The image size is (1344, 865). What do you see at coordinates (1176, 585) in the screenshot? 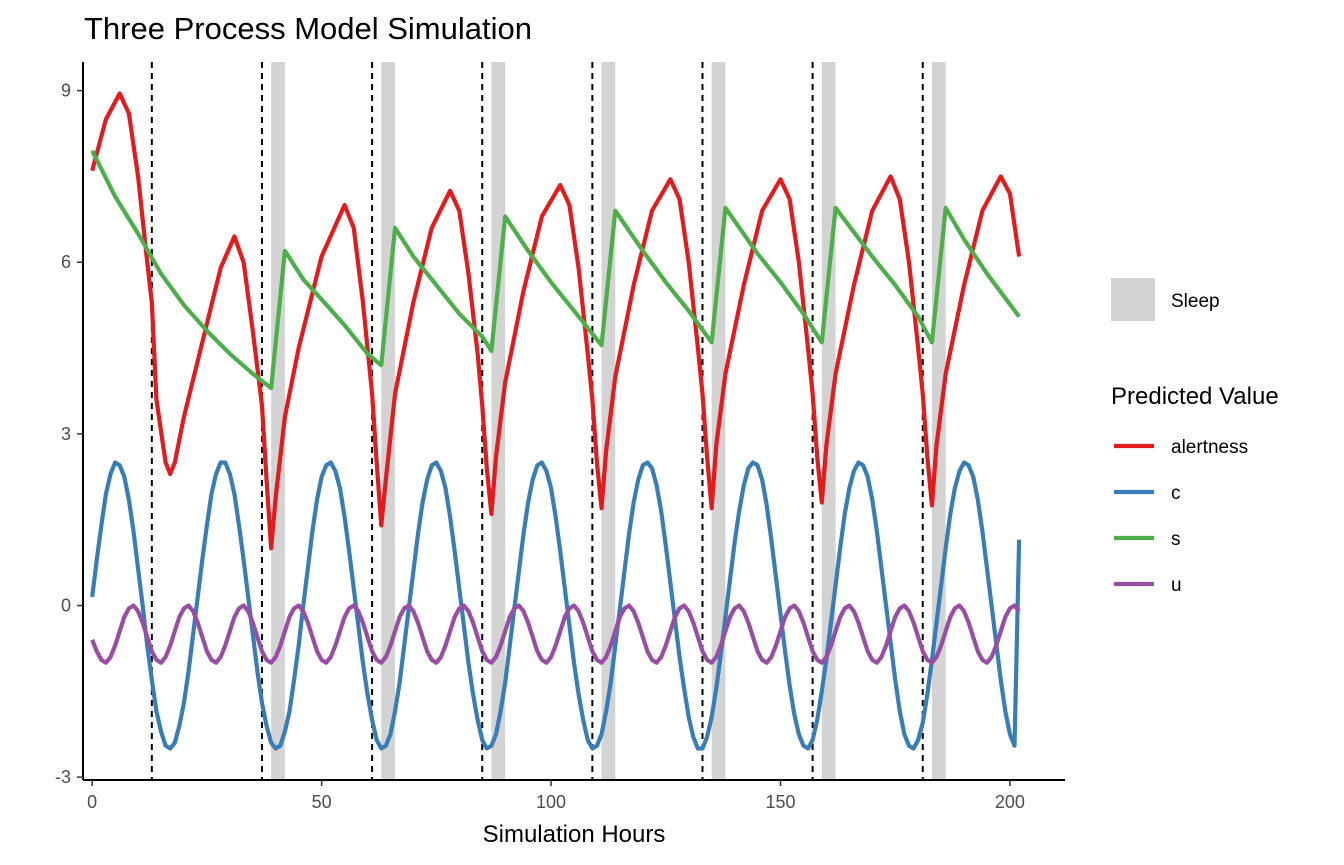
I see `legend-label-u: u` at bounding box center [1176, 585].